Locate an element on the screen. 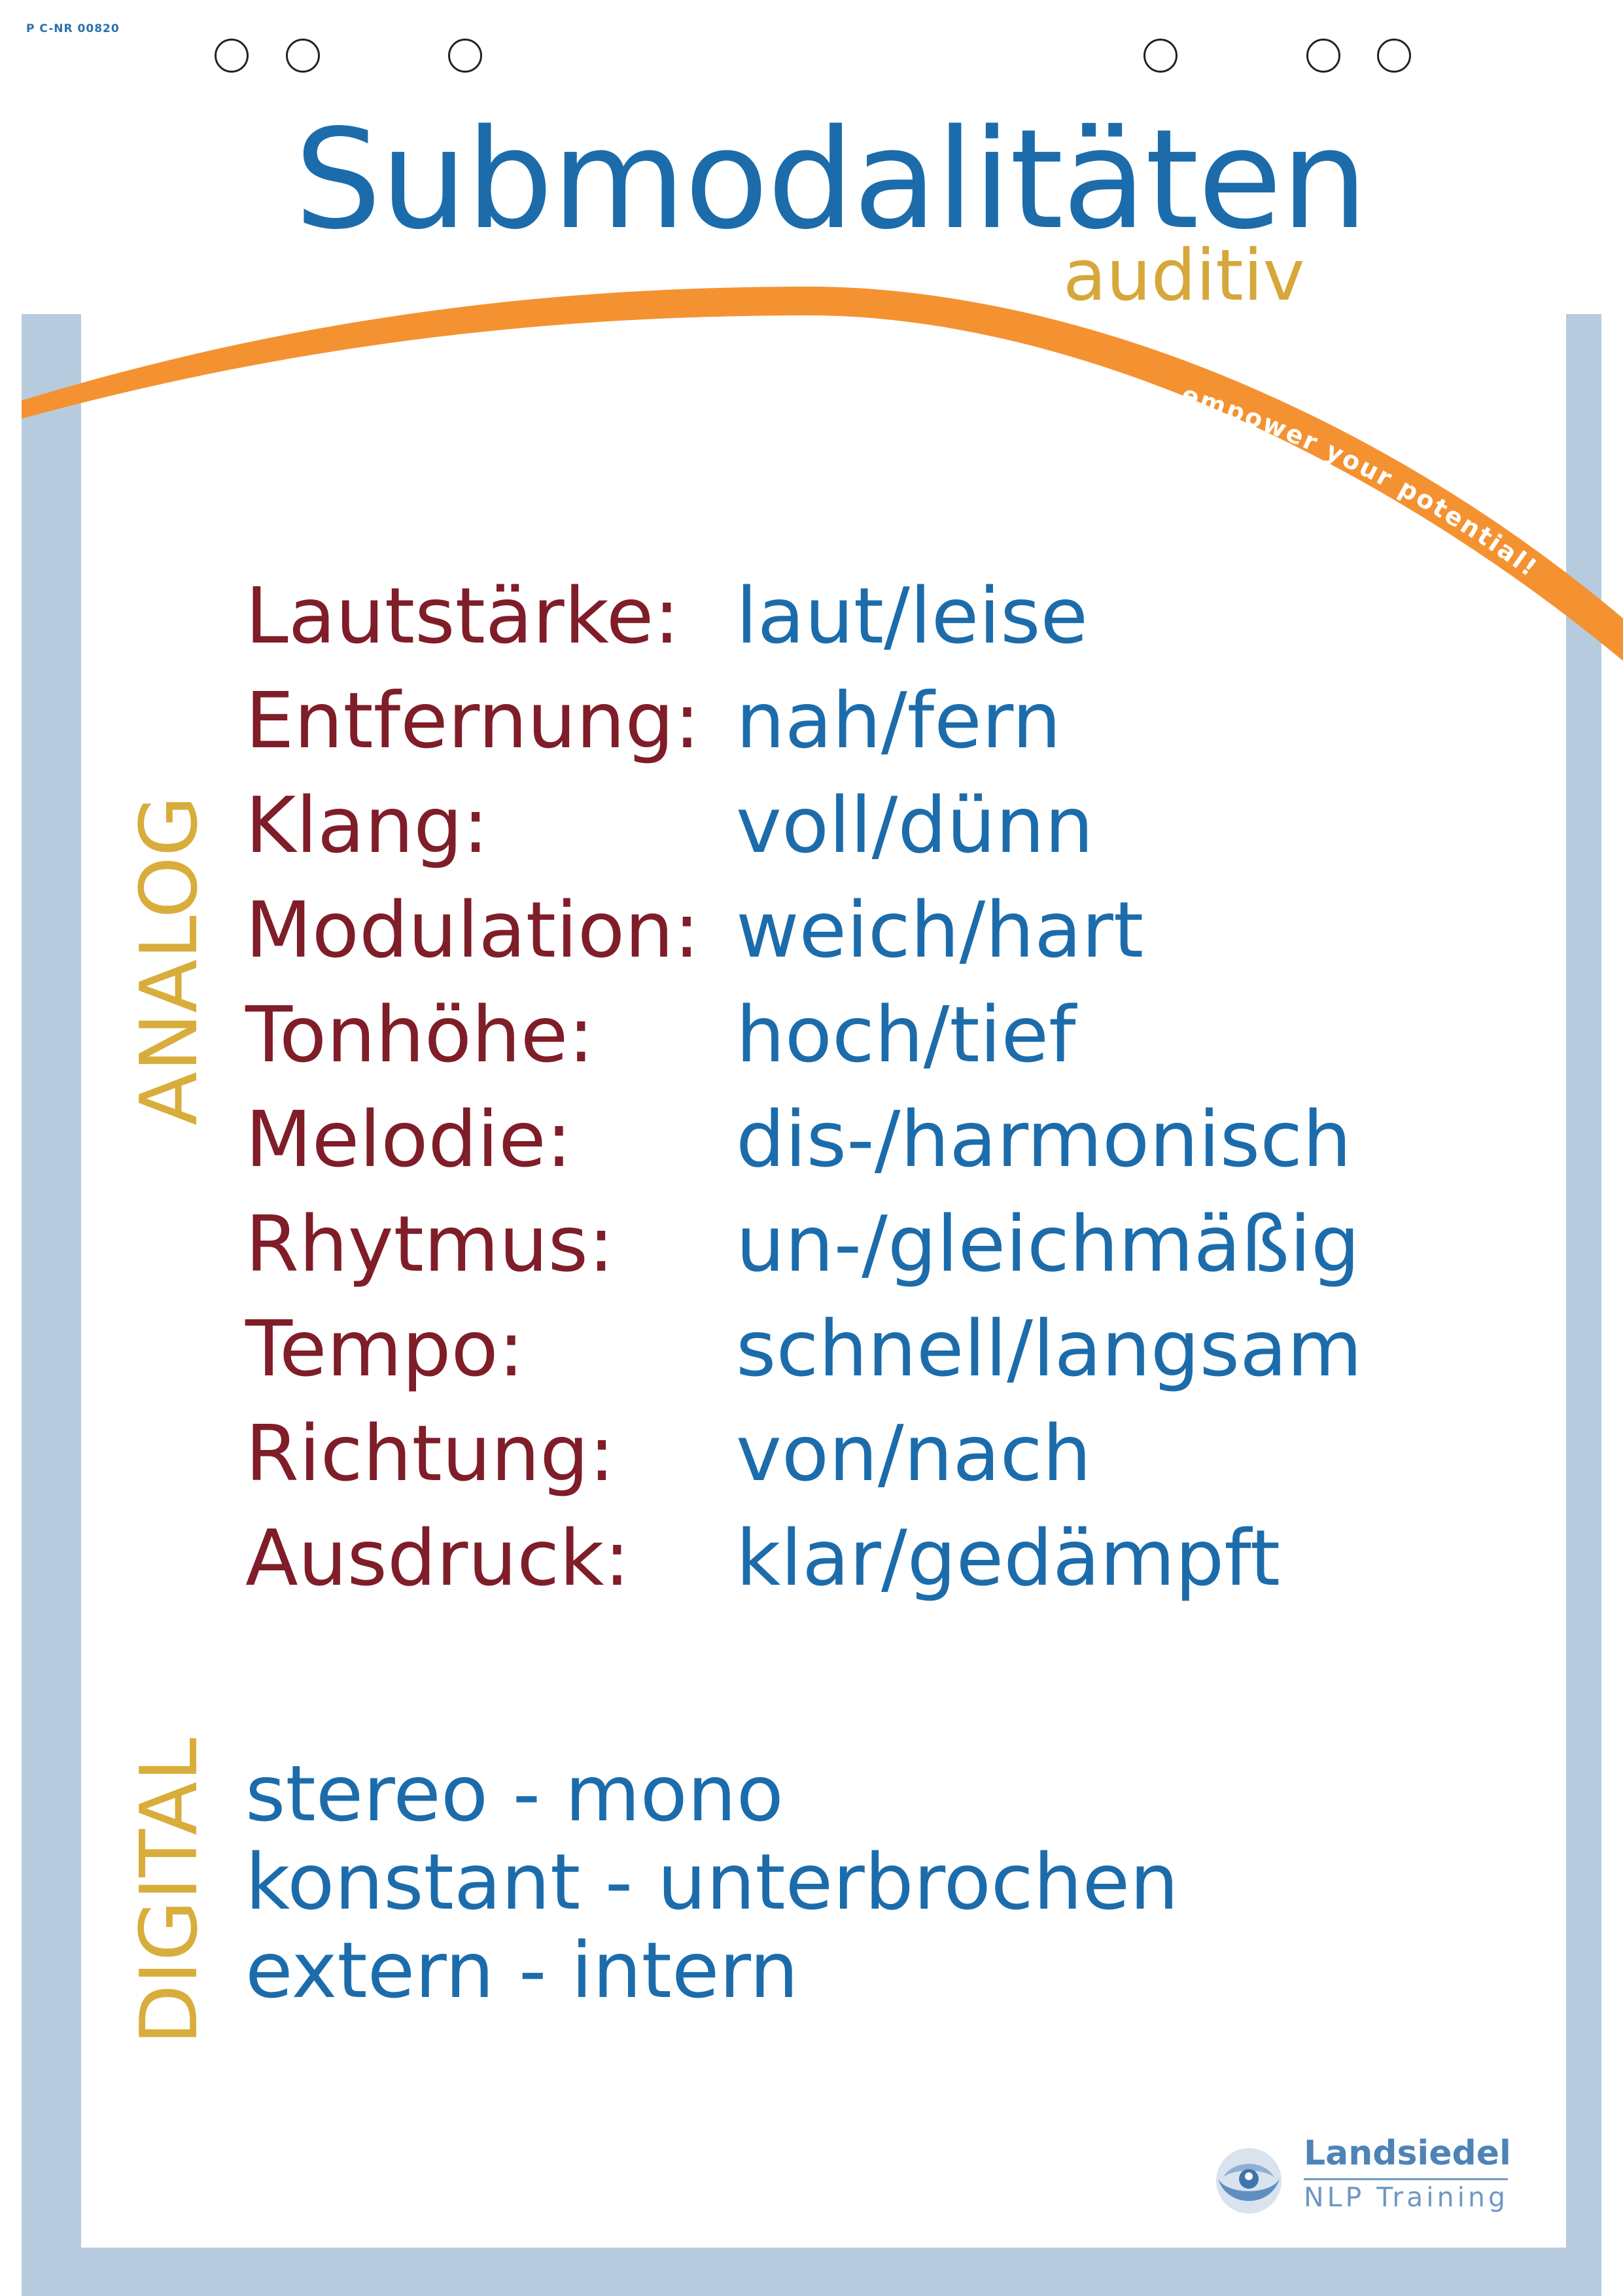  row-value: von/nach is located at coordinates (914, 1453).